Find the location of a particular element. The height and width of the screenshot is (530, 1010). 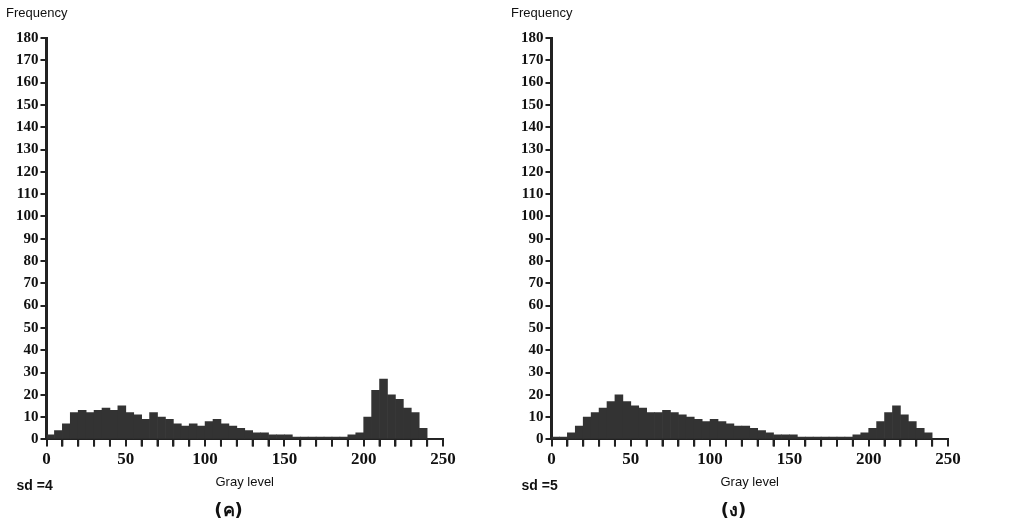

text: (ง) is located at coordinates (733, 509).